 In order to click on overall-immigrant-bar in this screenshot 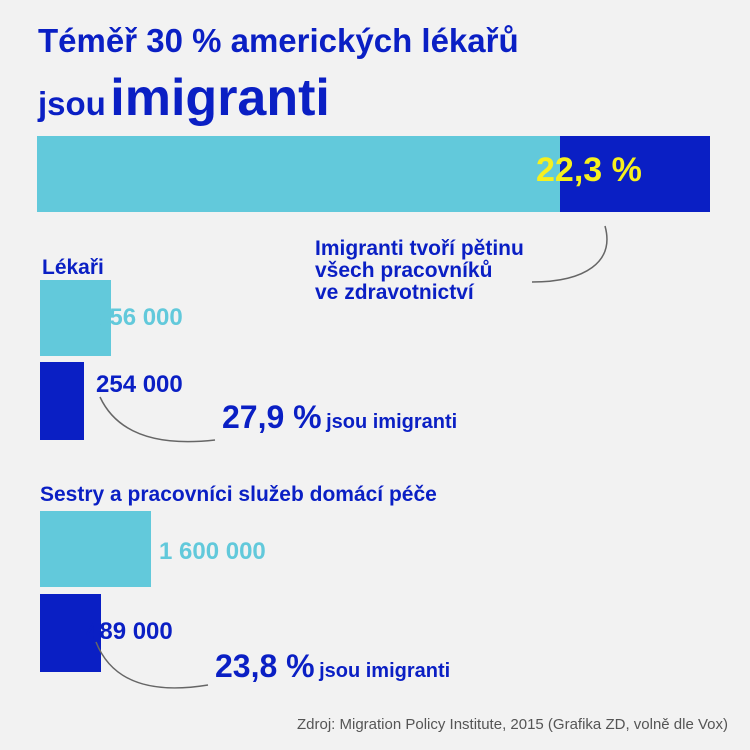, I will do `click(635, 174)`.